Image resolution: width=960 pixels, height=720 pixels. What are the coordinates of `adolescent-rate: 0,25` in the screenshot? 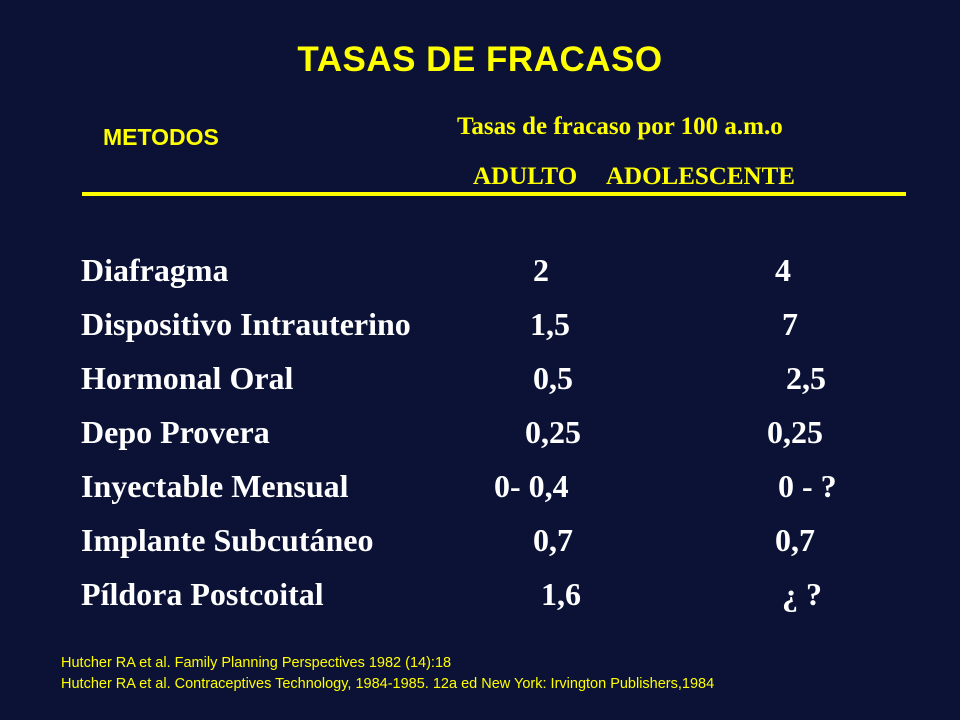 It's located at (795, 432).